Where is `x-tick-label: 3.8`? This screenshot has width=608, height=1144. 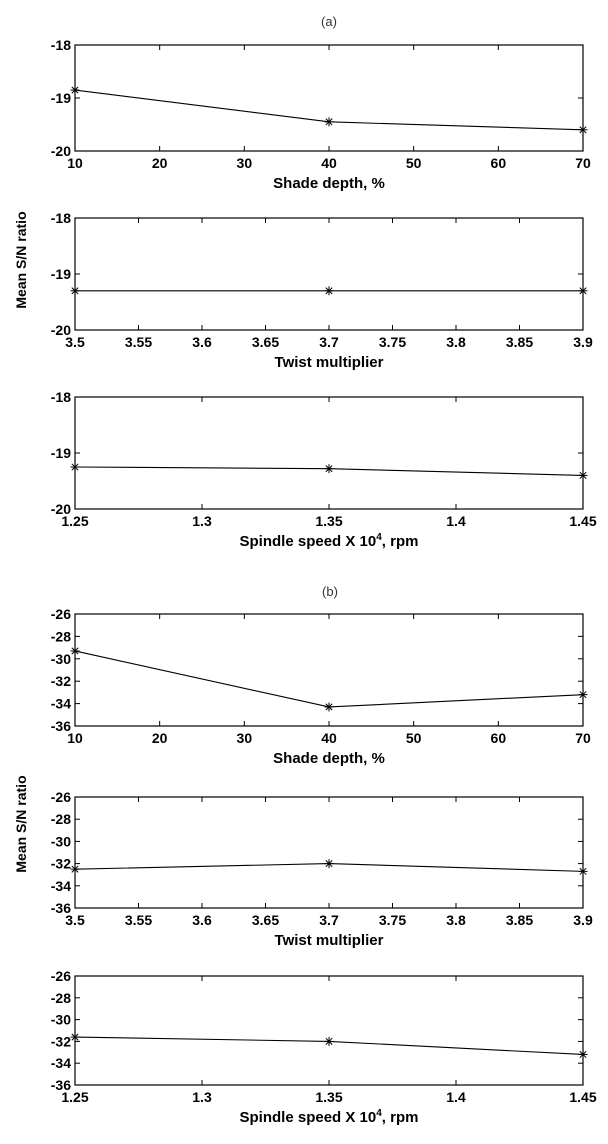 x-tick-label: 3.8 is located at coordinates (456, 920).